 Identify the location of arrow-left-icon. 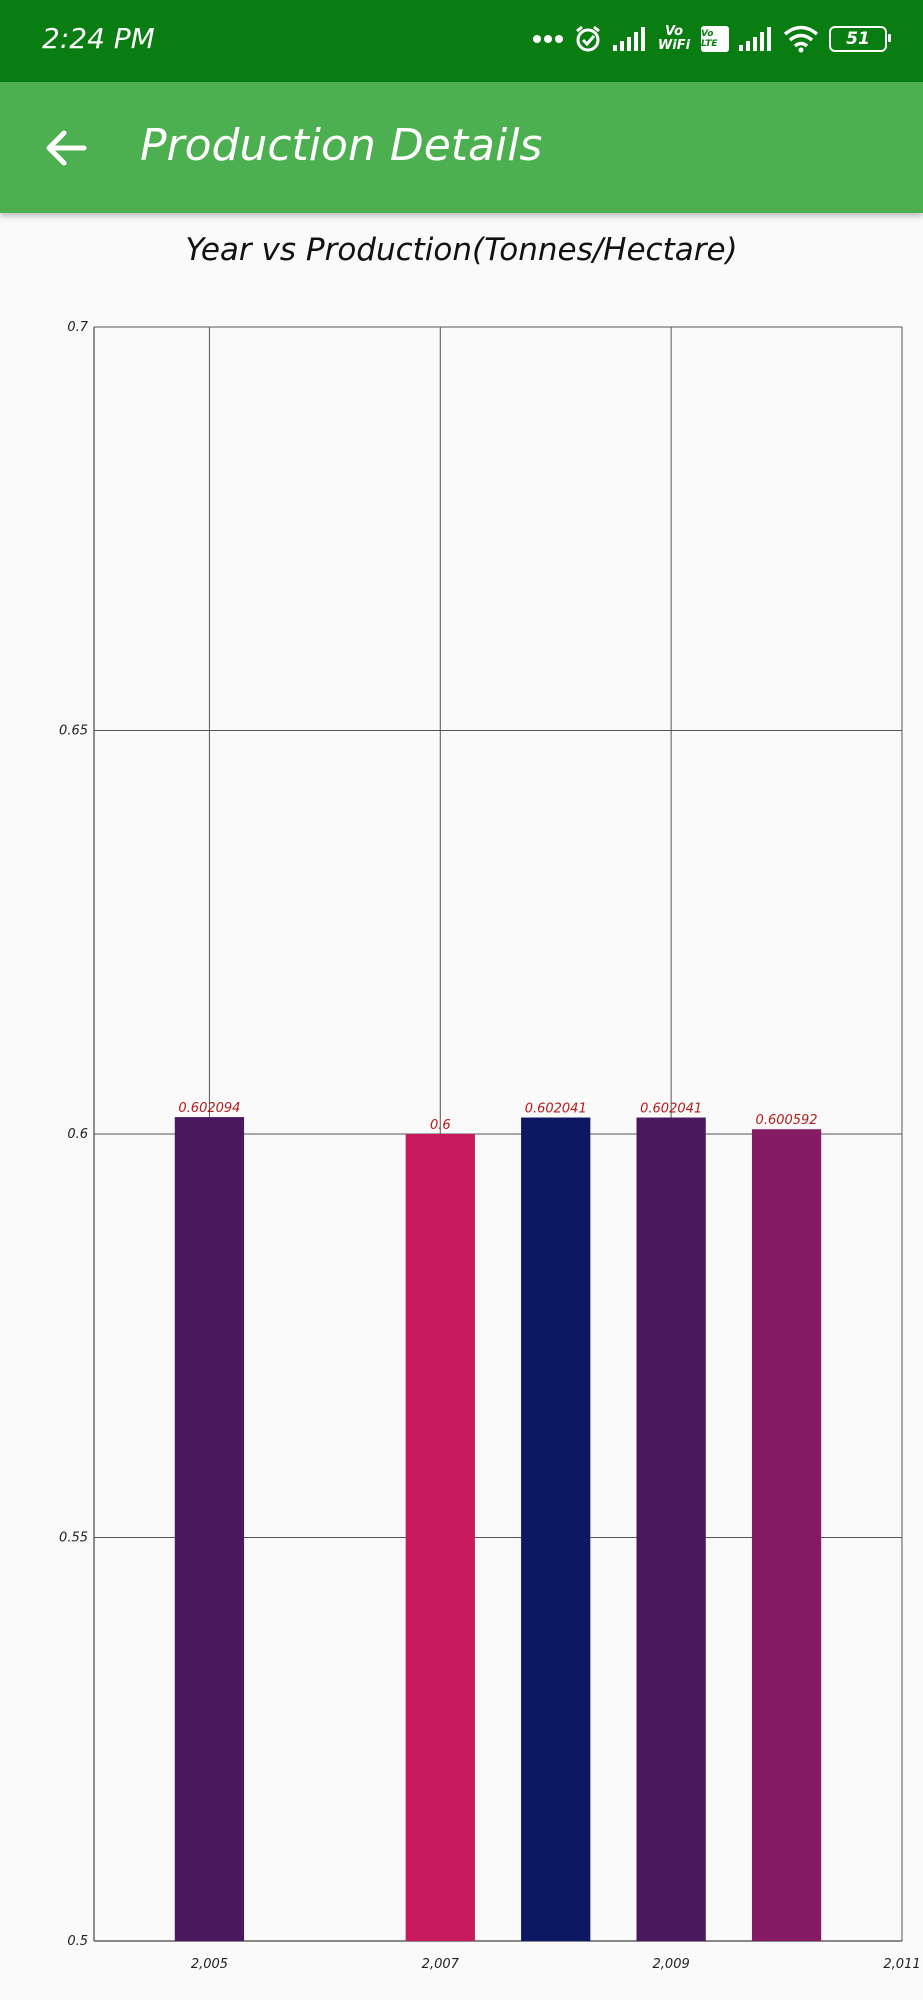
(66, 148).